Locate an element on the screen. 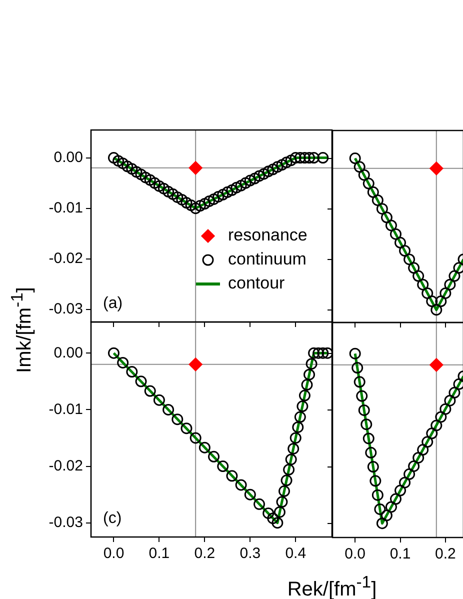  x-tick-label: 0.4 is located at coordinates (295, 553).